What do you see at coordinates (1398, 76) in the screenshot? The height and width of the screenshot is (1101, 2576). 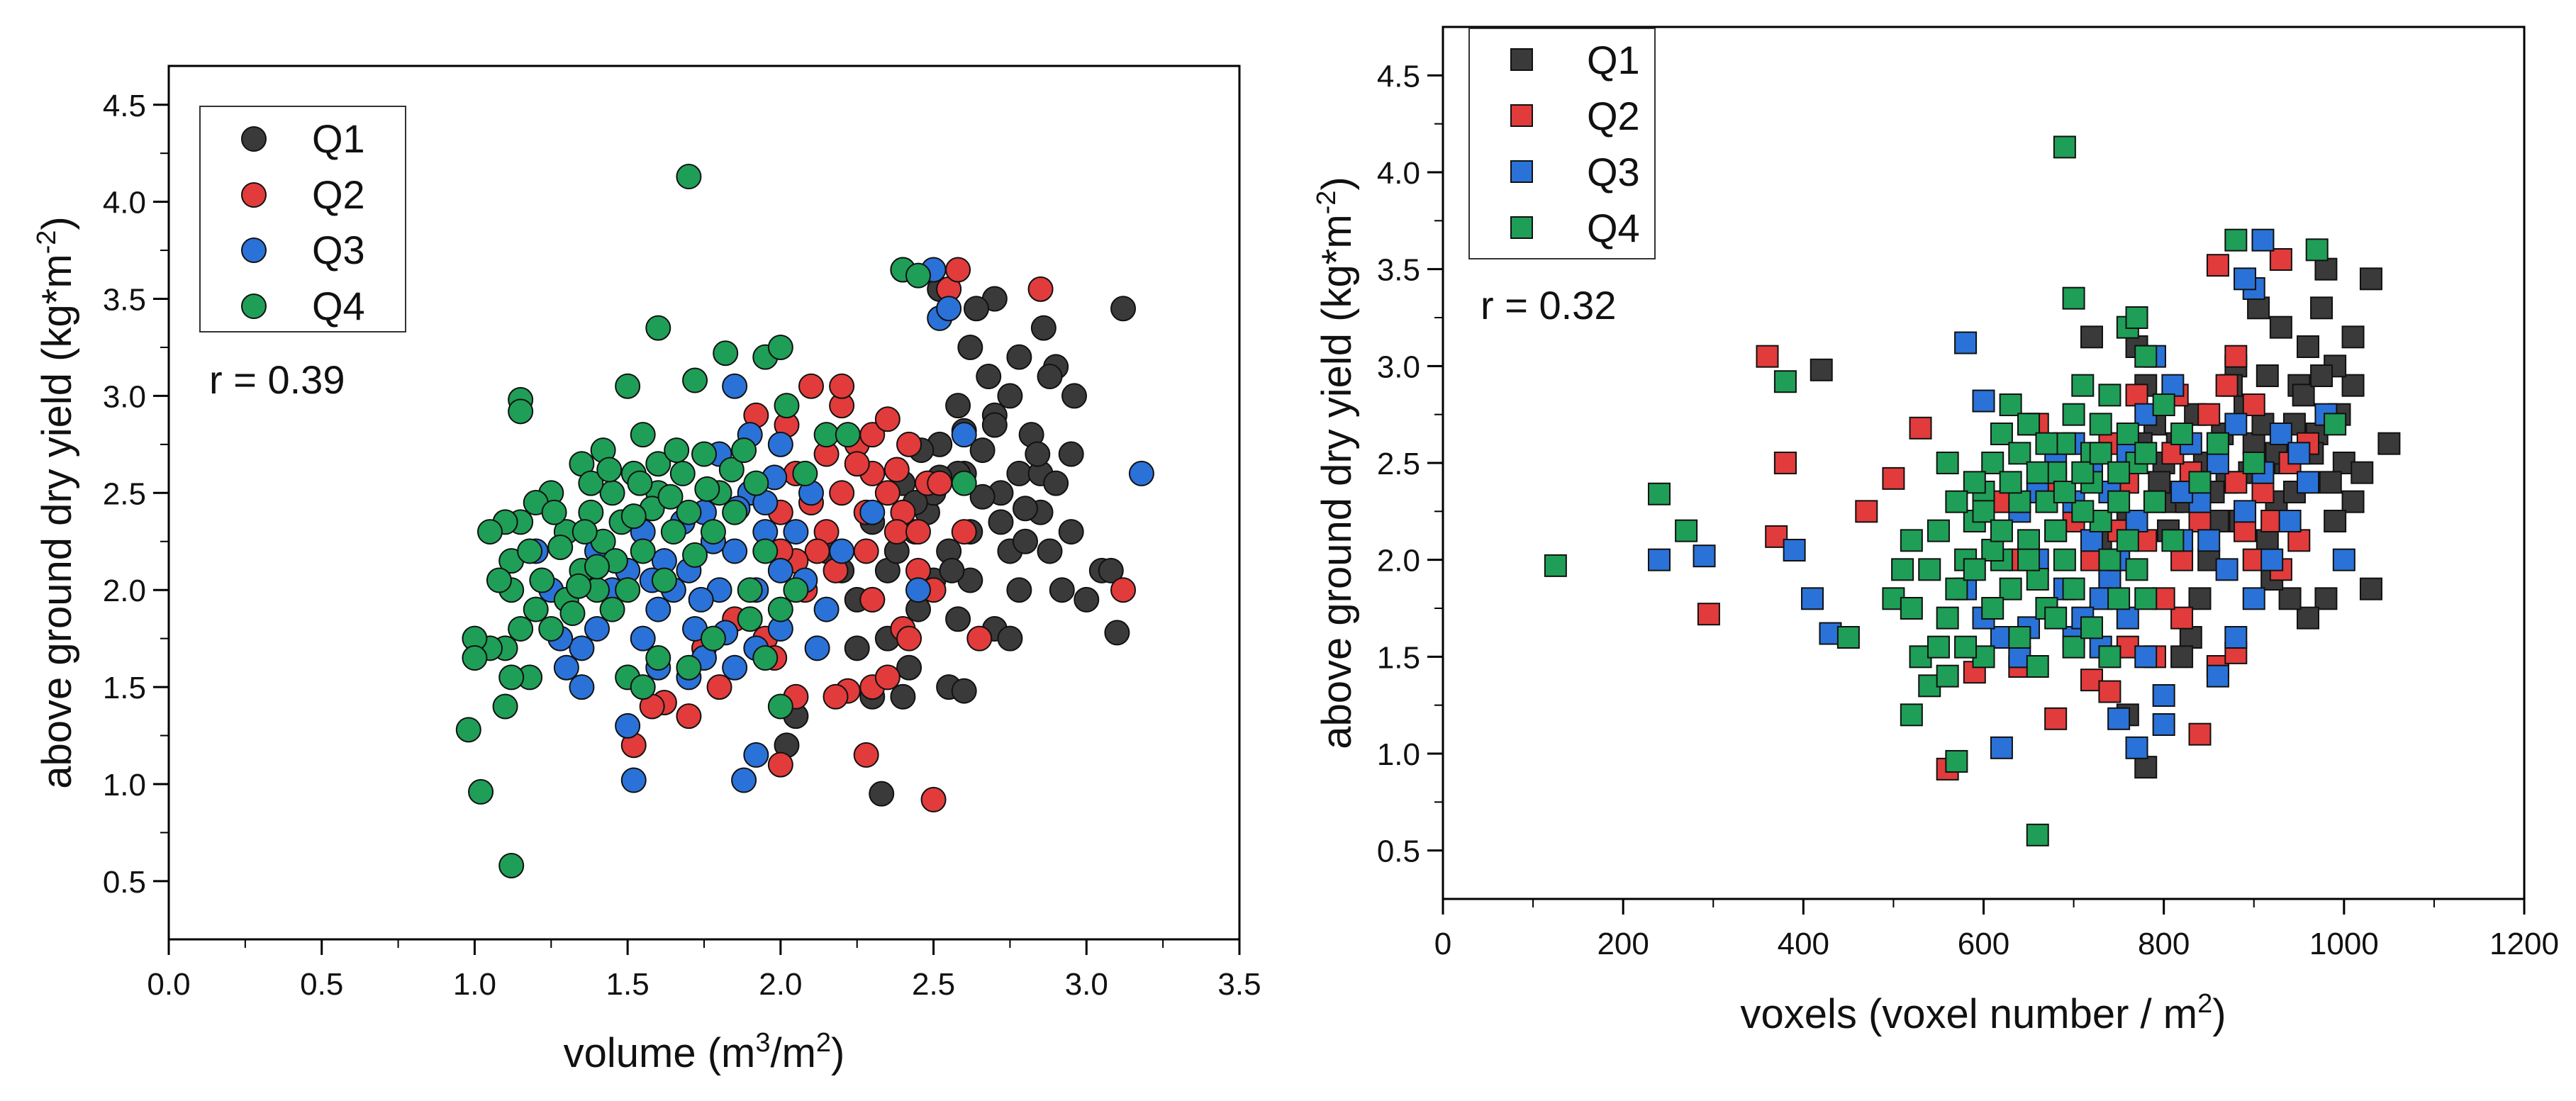 I see `y-tick-label: 4.5` at bounding box center [1398, 76].